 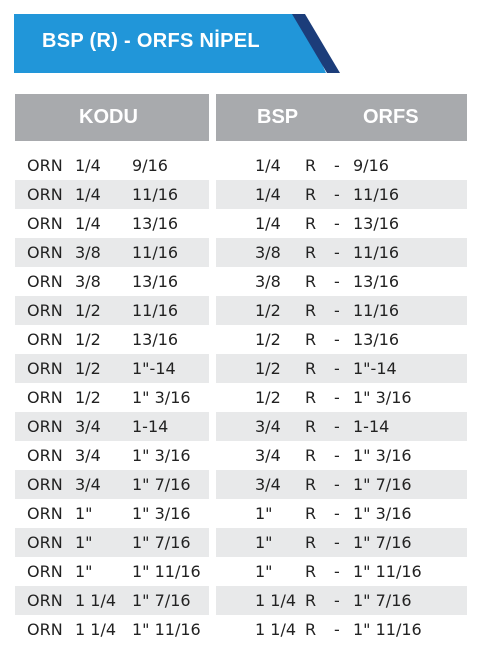 I want to click on banner-fill, so click(x=170, y=43).